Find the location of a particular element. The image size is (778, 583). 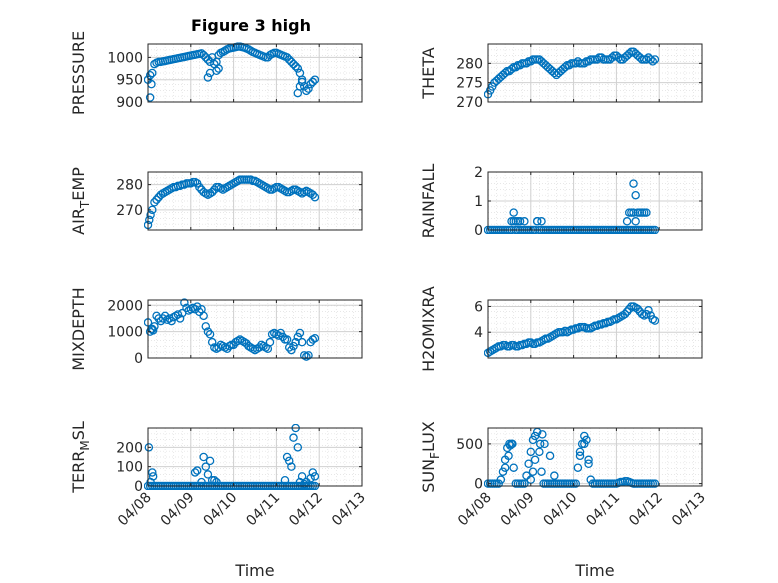

x-tick-label: 04/11 is located at coordinates (603, 510).